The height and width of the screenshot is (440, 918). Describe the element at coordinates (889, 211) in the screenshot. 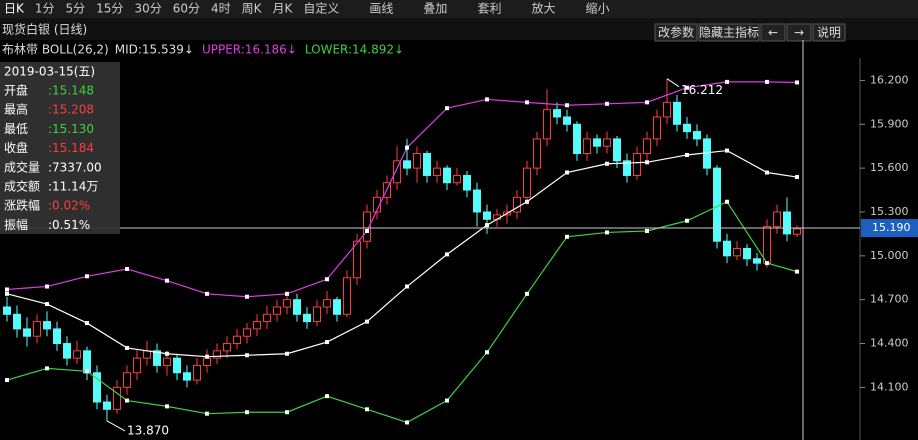

I see `y-tick-label: 15.300` at that location.